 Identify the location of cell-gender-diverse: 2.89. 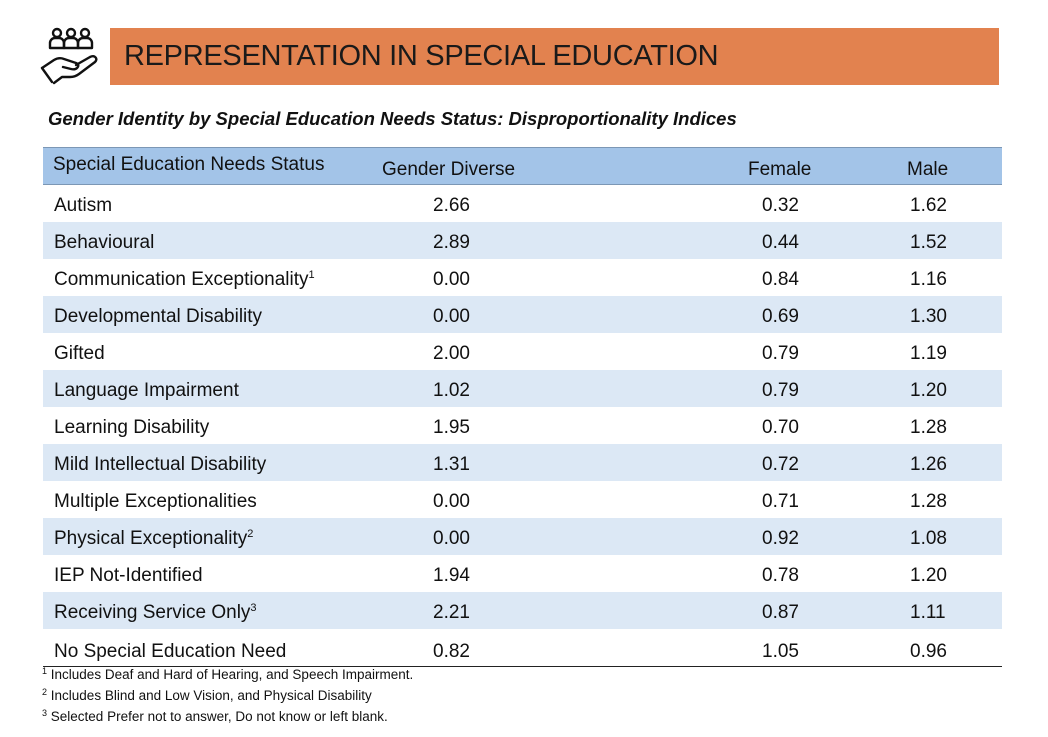
(451, 242).